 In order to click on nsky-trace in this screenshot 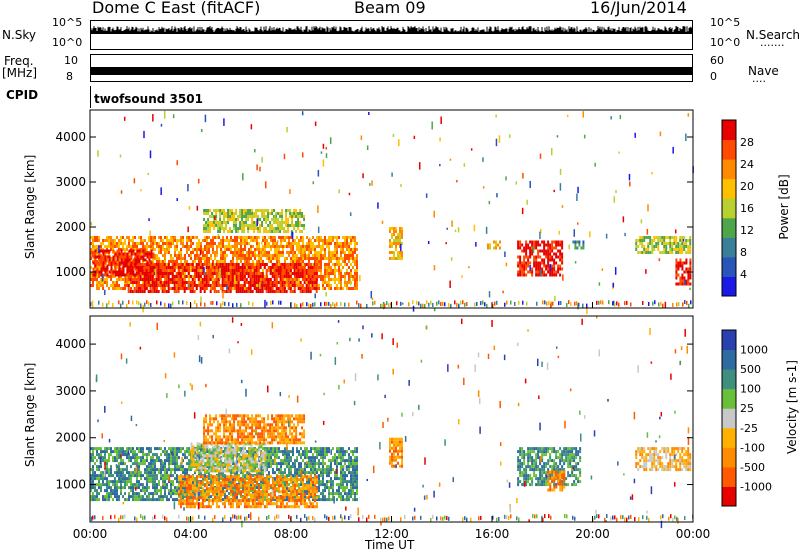, I will do `click(391, 30)`.